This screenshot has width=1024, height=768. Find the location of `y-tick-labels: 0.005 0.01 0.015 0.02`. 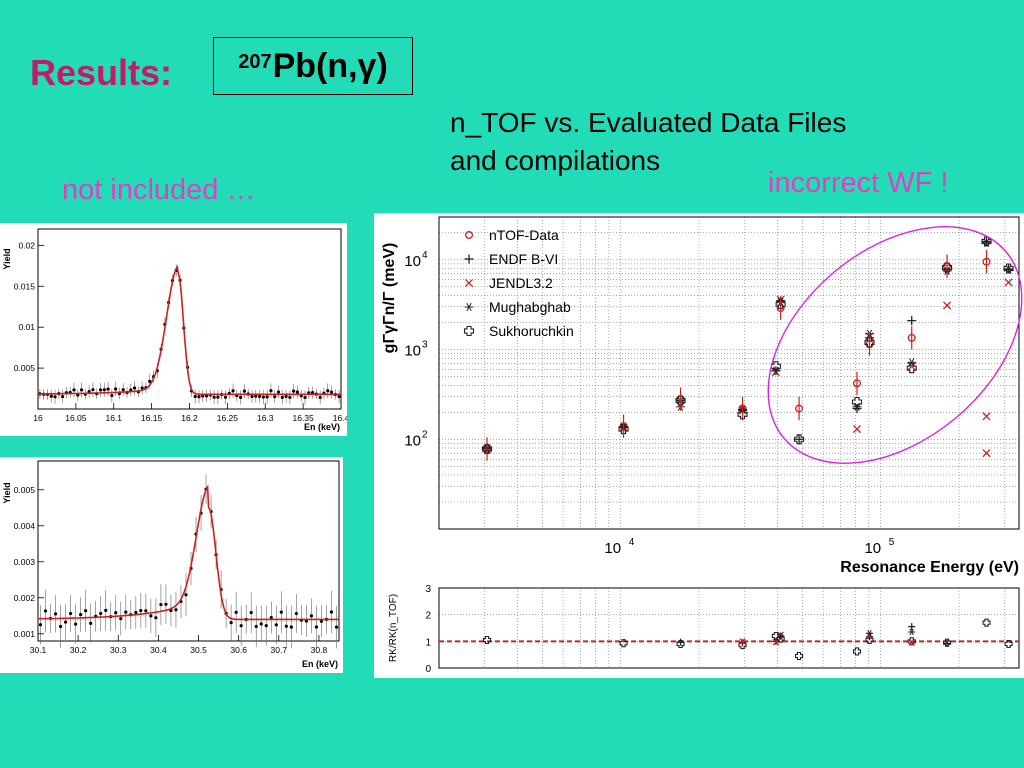

y-tick-labels: 0.005 0.01 0.015 0.02 is located at coordinates (29, 306).